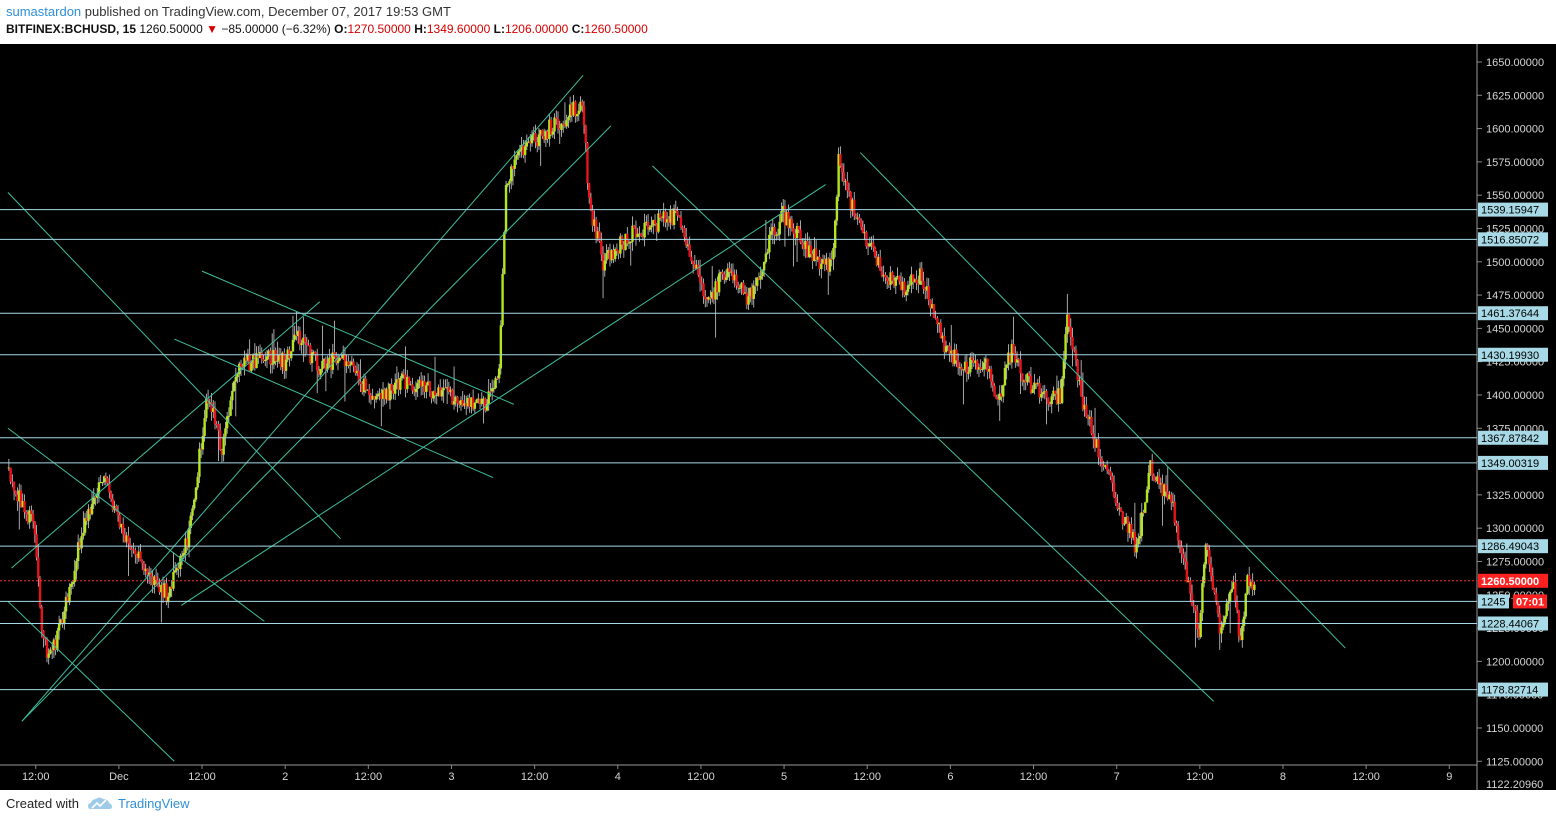 This screenshot has height=821, width=1556. Describe the element at coordinates (1515, 329) in the screenshot. I see `y-tick-label: 1450.00000` at that location.